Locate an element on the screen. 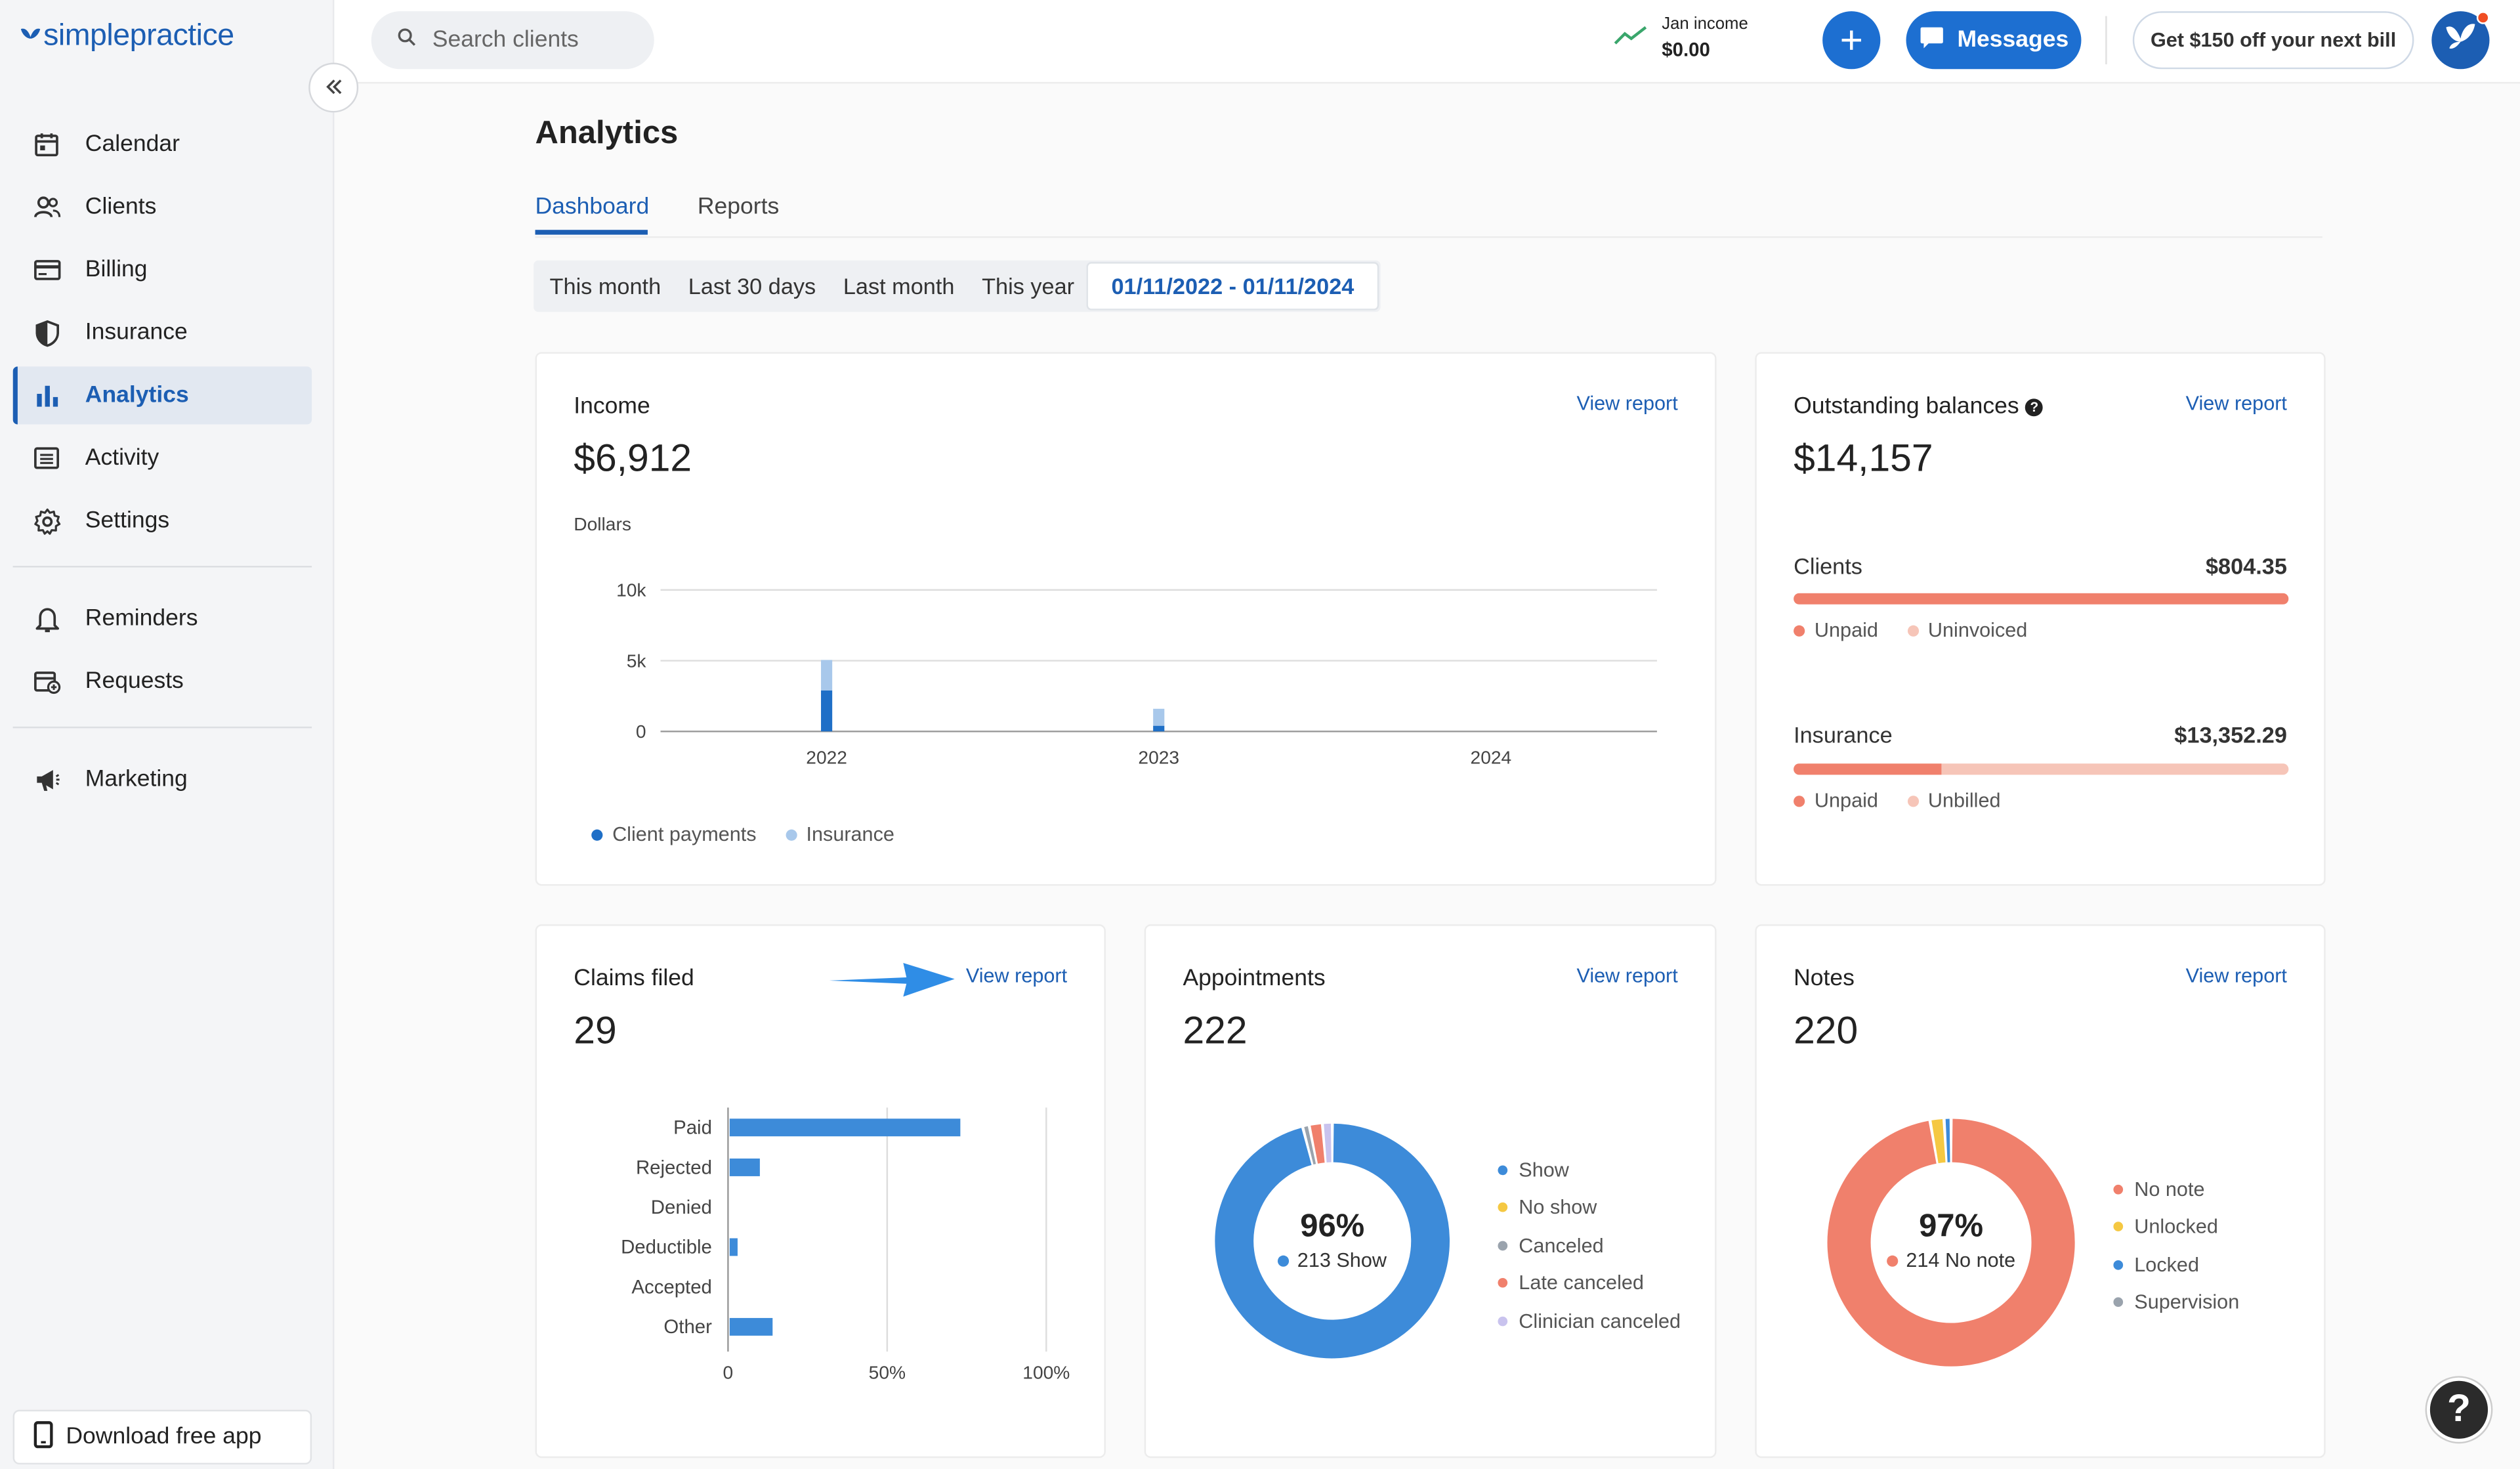  legend-item: No show is located at coordinates (1589, 1208).